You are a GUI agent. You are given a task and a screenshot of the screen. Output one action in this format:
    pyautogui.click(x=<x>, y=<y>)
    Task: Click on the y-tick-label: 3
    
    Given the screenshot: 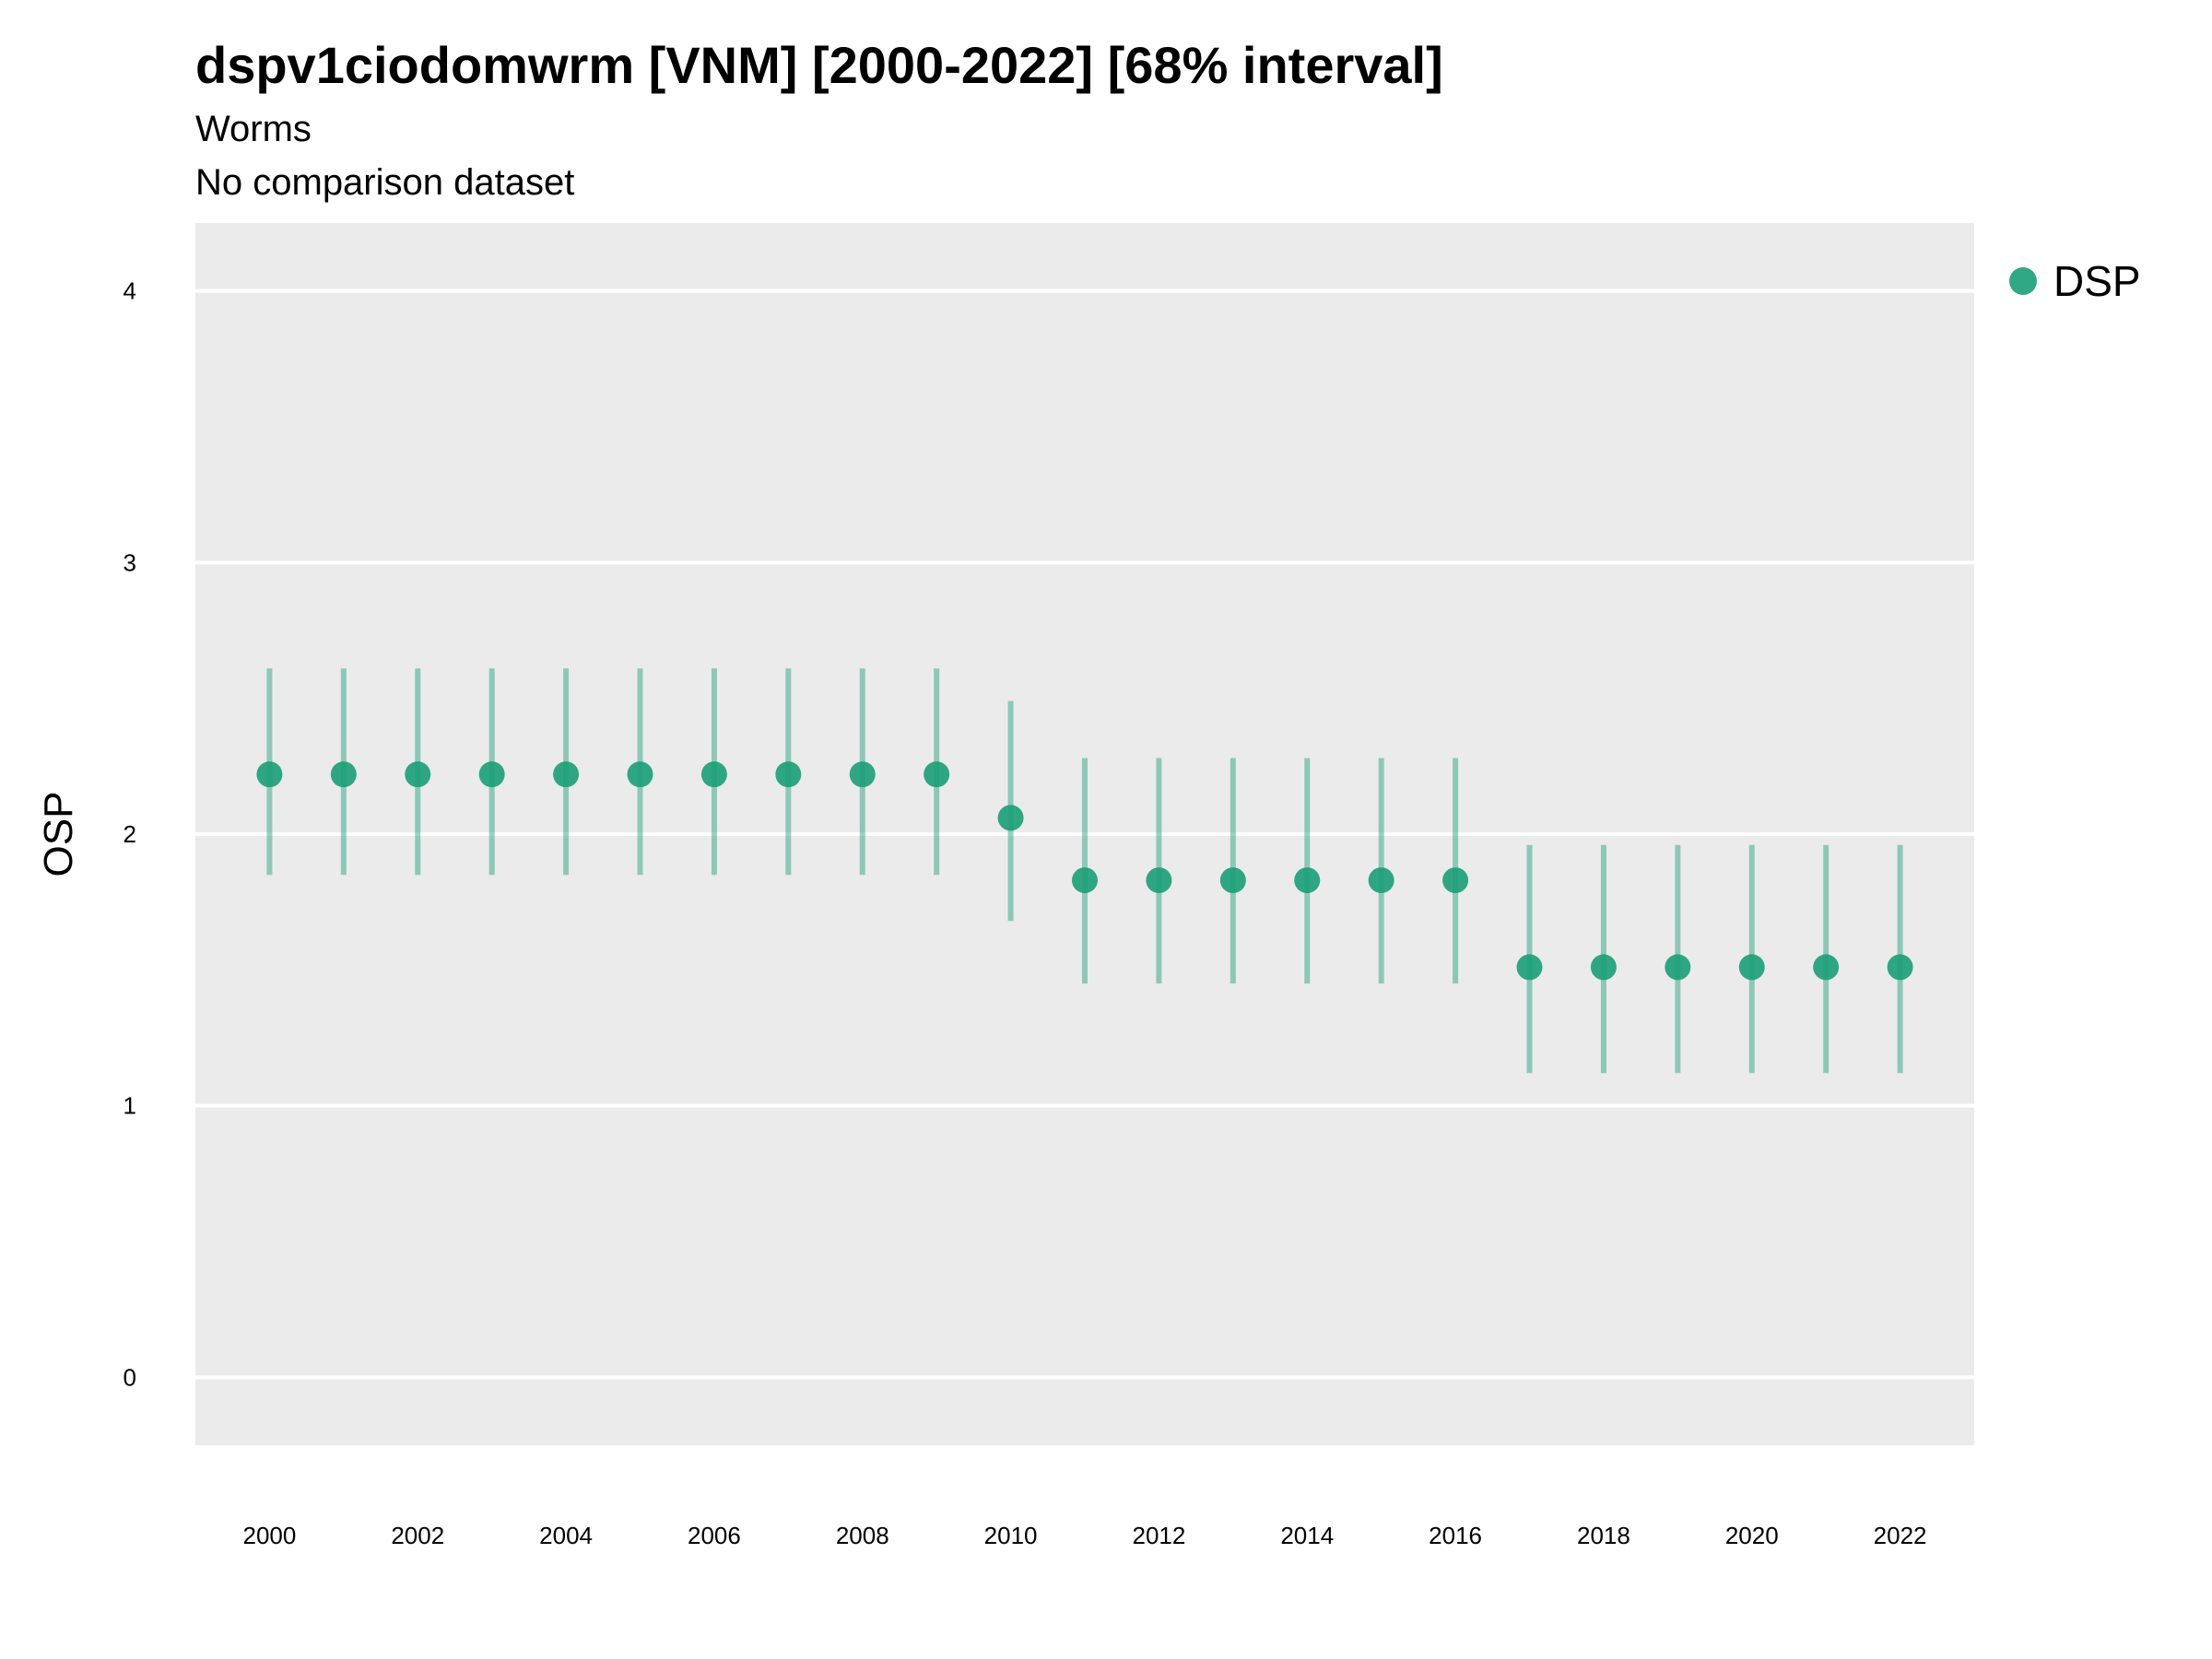 What is the action you would take?
    pyautogui.click(x=130, y=562)
    